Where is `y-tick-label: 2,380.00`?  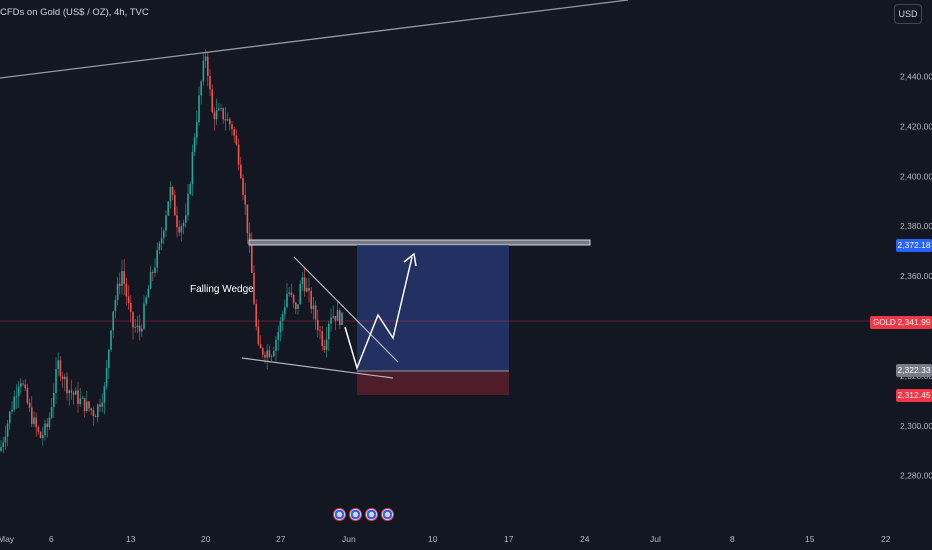
y-tick-label: 2,380.00 is located at coordinates (916, 226).